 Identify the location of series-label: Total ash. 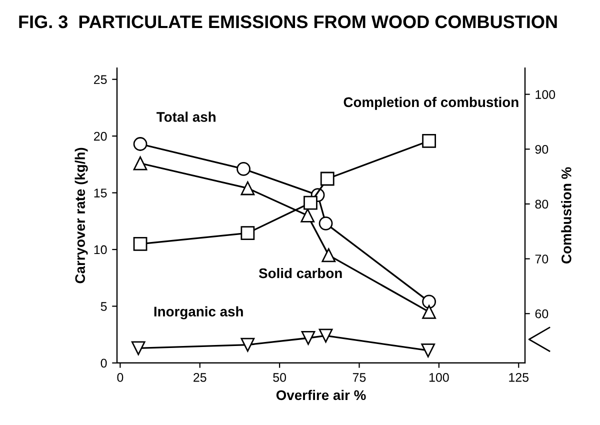
(186, 117).